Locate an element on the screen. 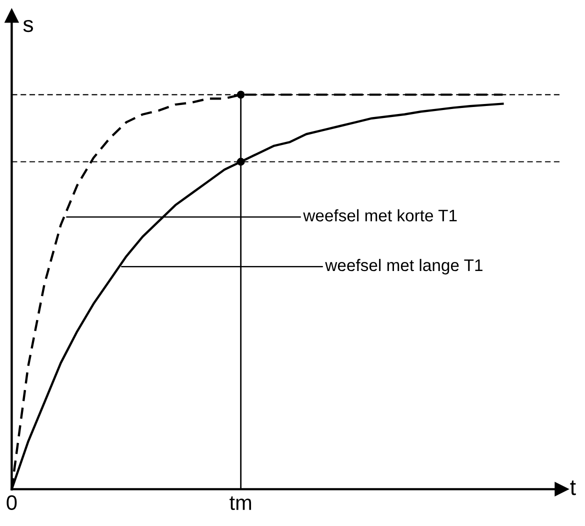 This screenshot has width=585, height=526. x-tick-label: 0 is located at coordinates (11, 502).